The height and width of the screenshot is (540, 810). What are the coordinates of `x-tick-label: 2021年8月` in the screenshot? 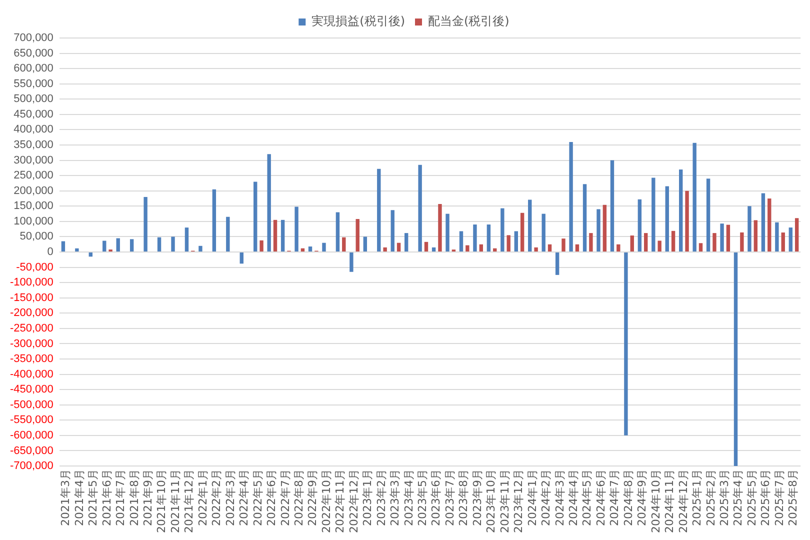 It's located at (134, 497).